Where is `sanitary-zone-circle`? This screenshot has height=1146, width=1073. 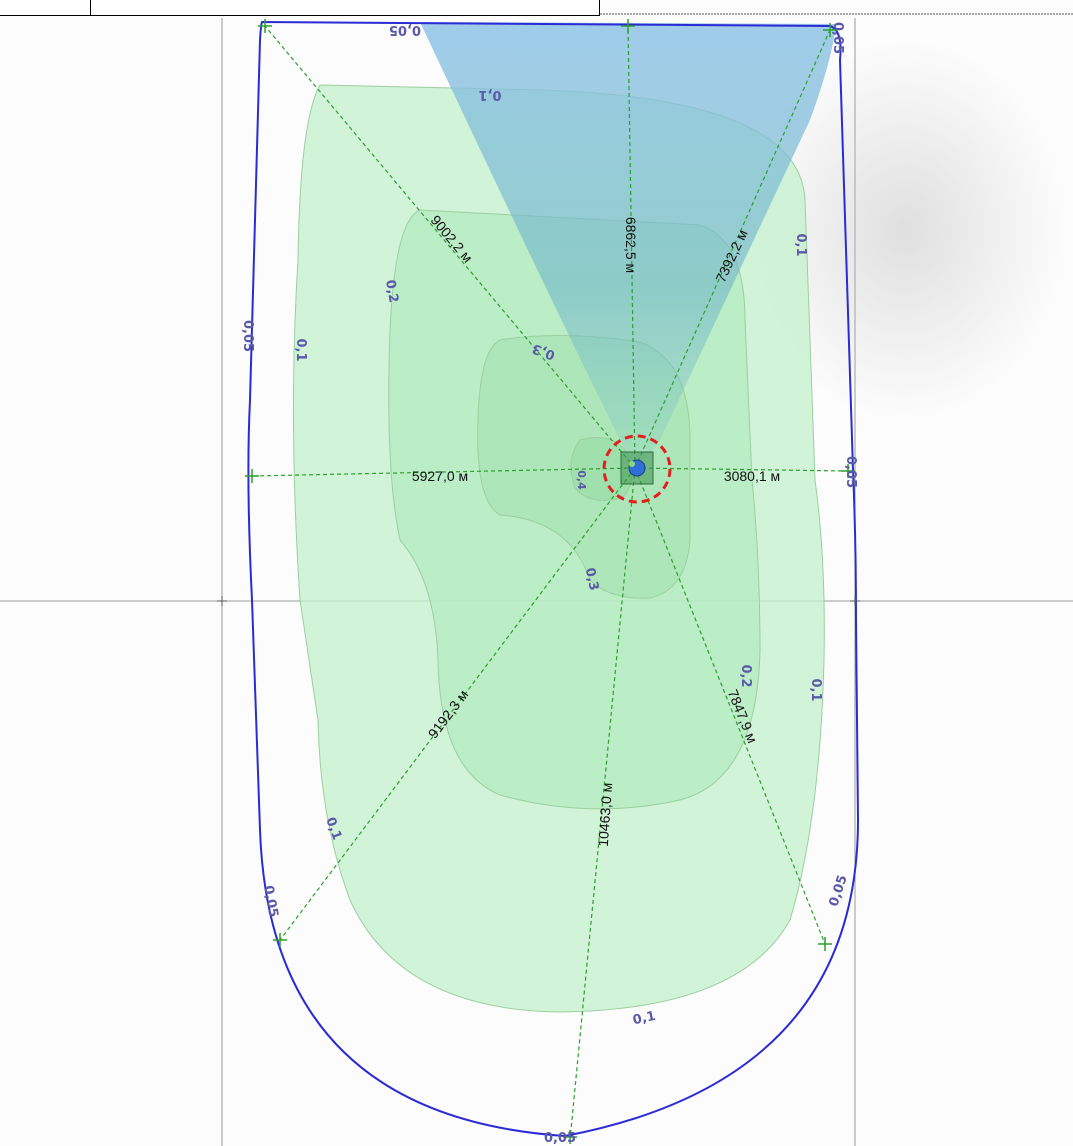
sanitary-zone-circle is located at coordinates (637, 469).